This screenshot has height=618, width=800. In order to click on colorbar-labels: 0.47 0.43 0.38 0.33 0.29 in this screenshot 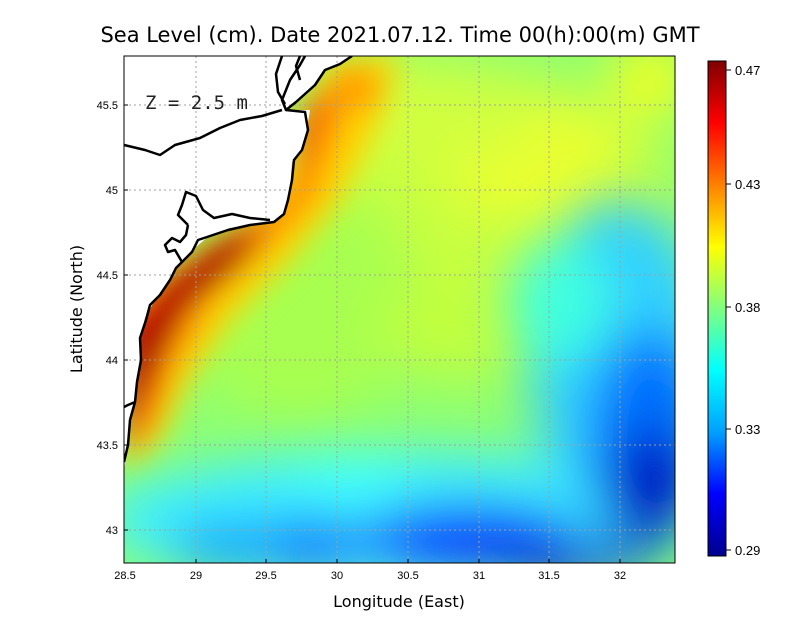, I will do `click(747, 310)`.